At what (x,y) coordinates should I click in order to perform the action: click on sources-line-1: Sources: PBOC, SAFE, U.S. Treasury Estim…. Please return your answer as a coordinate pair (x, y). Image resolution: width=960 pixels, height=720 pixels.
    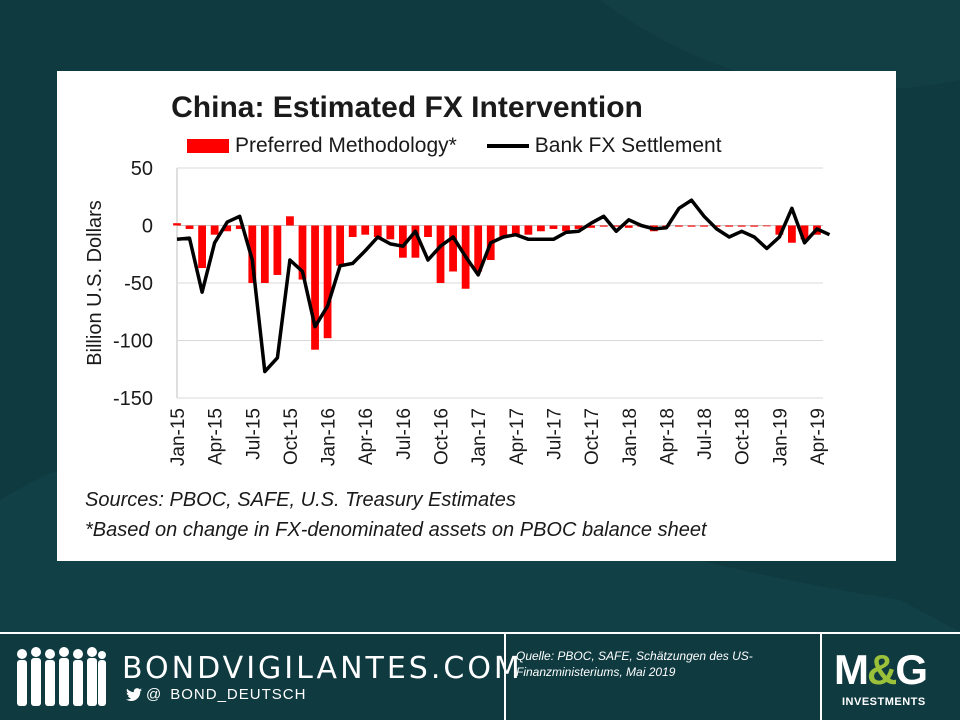
    Looking at the image, I should click on (300, 500).